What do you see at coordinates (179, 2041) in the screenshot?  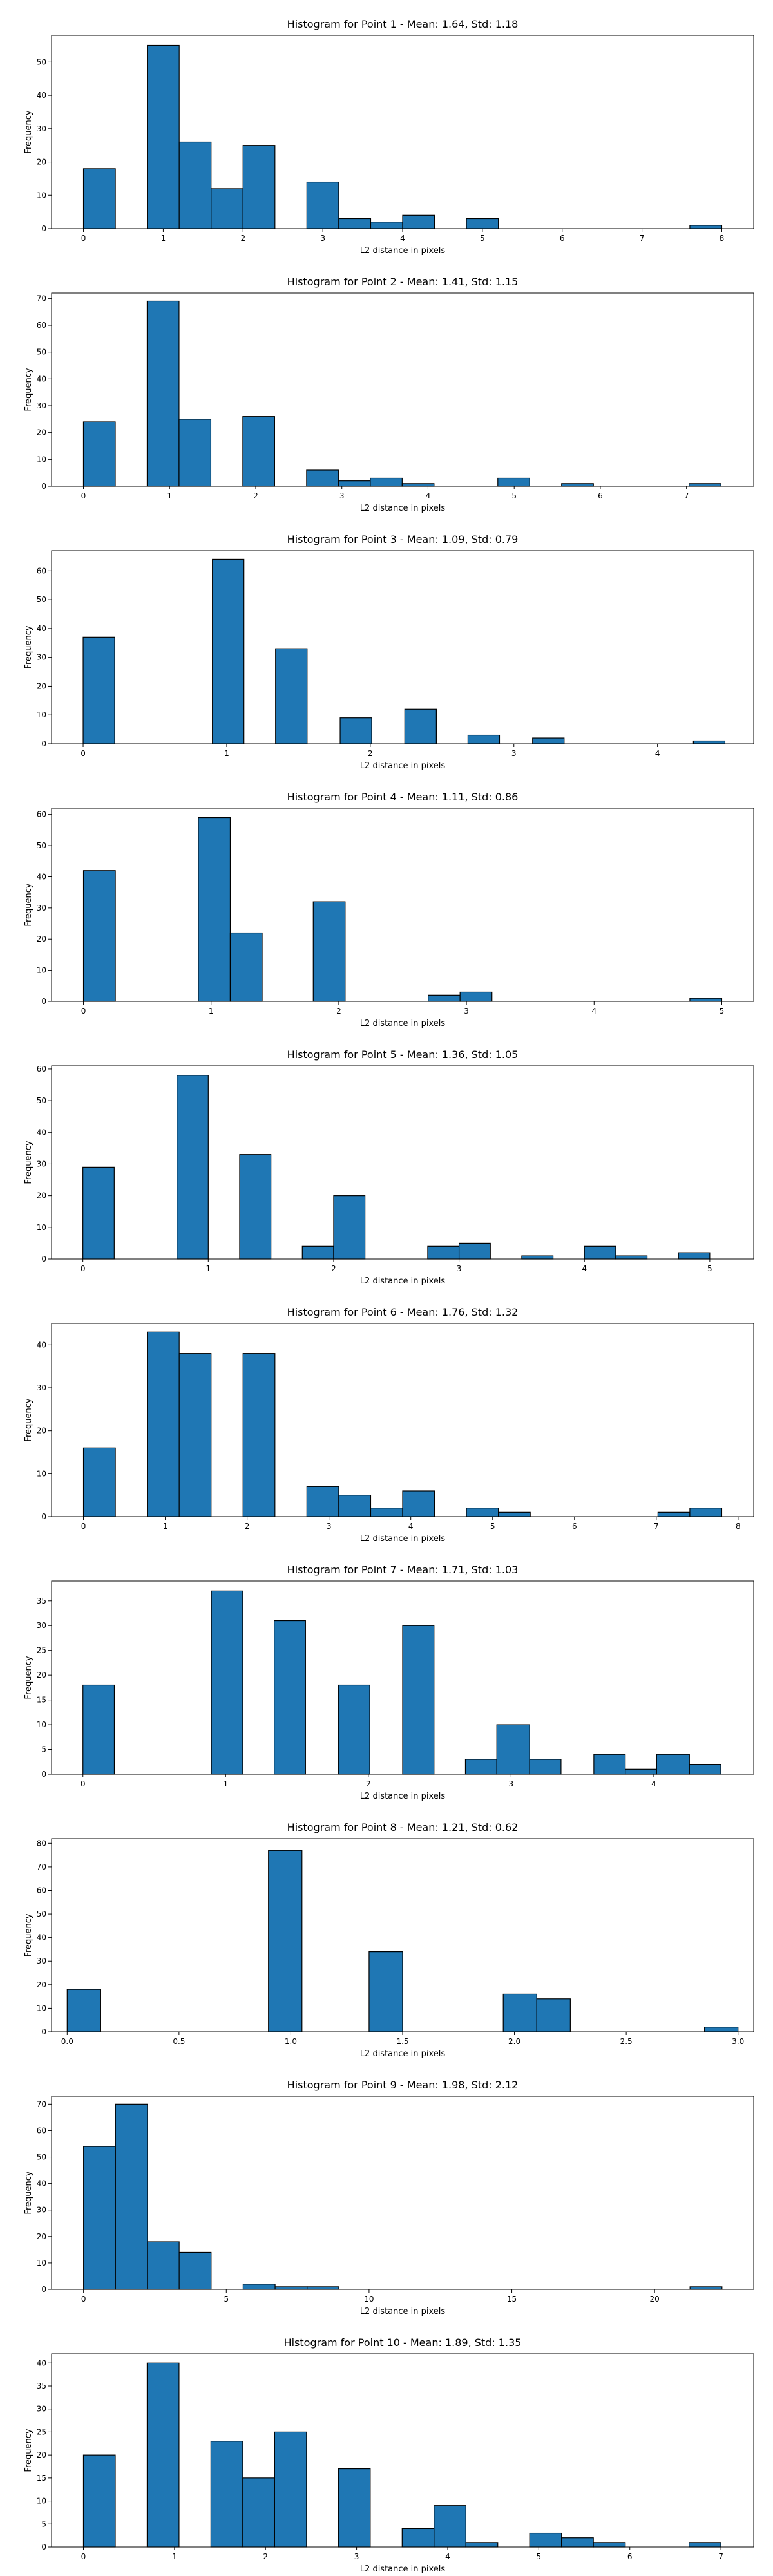 I see `x-tick-label: 0.5` at bounding box center [179, 2041].